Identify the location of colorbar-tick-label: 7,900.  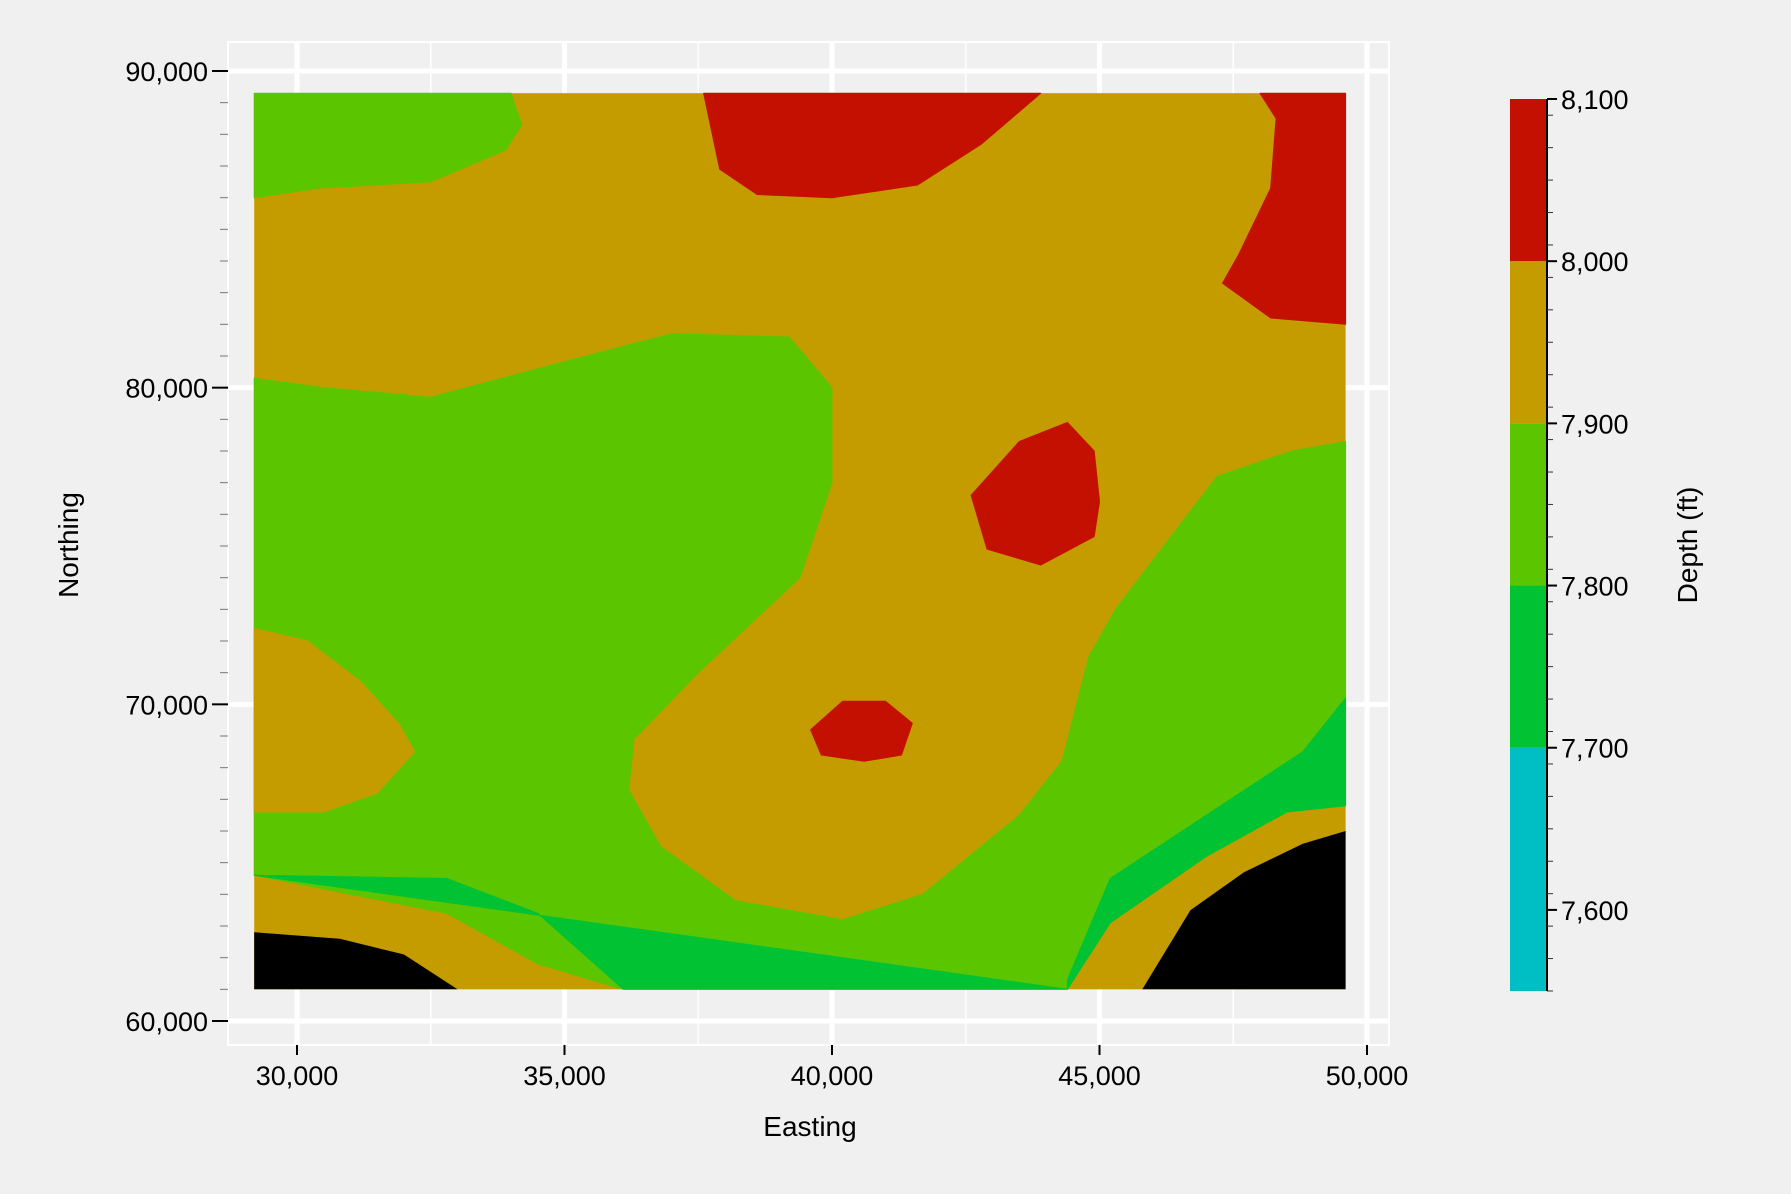
(1595, 424).